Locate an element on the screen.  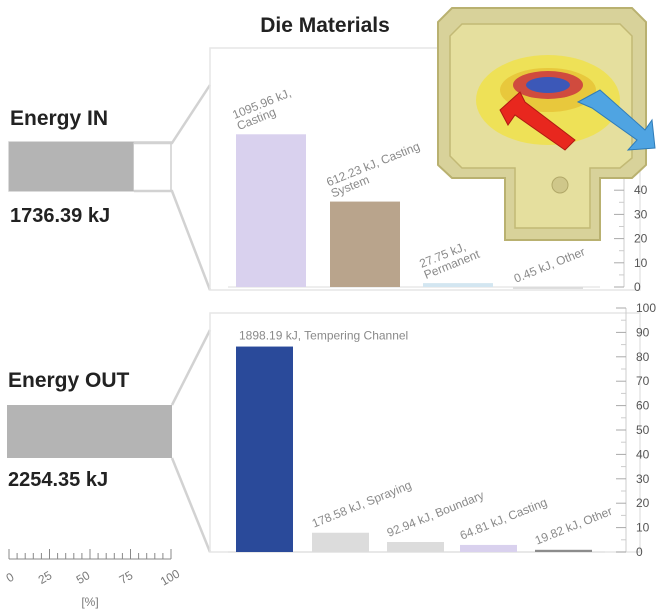
top-chart-data-label: 1095.96 kJ,Casting is located at coordinates (263, 109).